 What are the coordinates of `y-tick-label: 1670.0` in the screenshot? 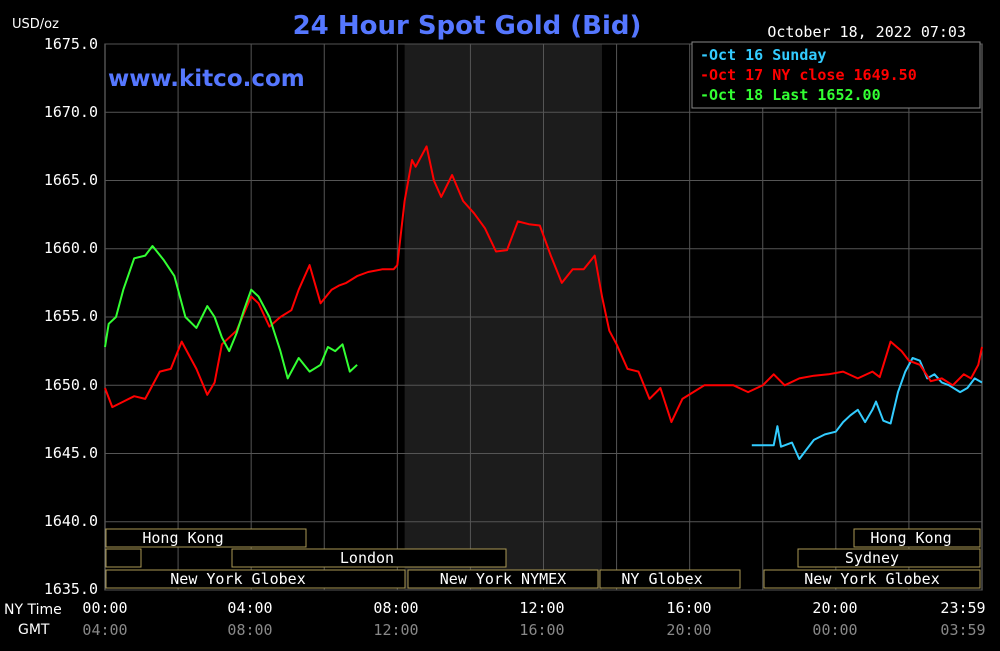 It's located at (71, 112).